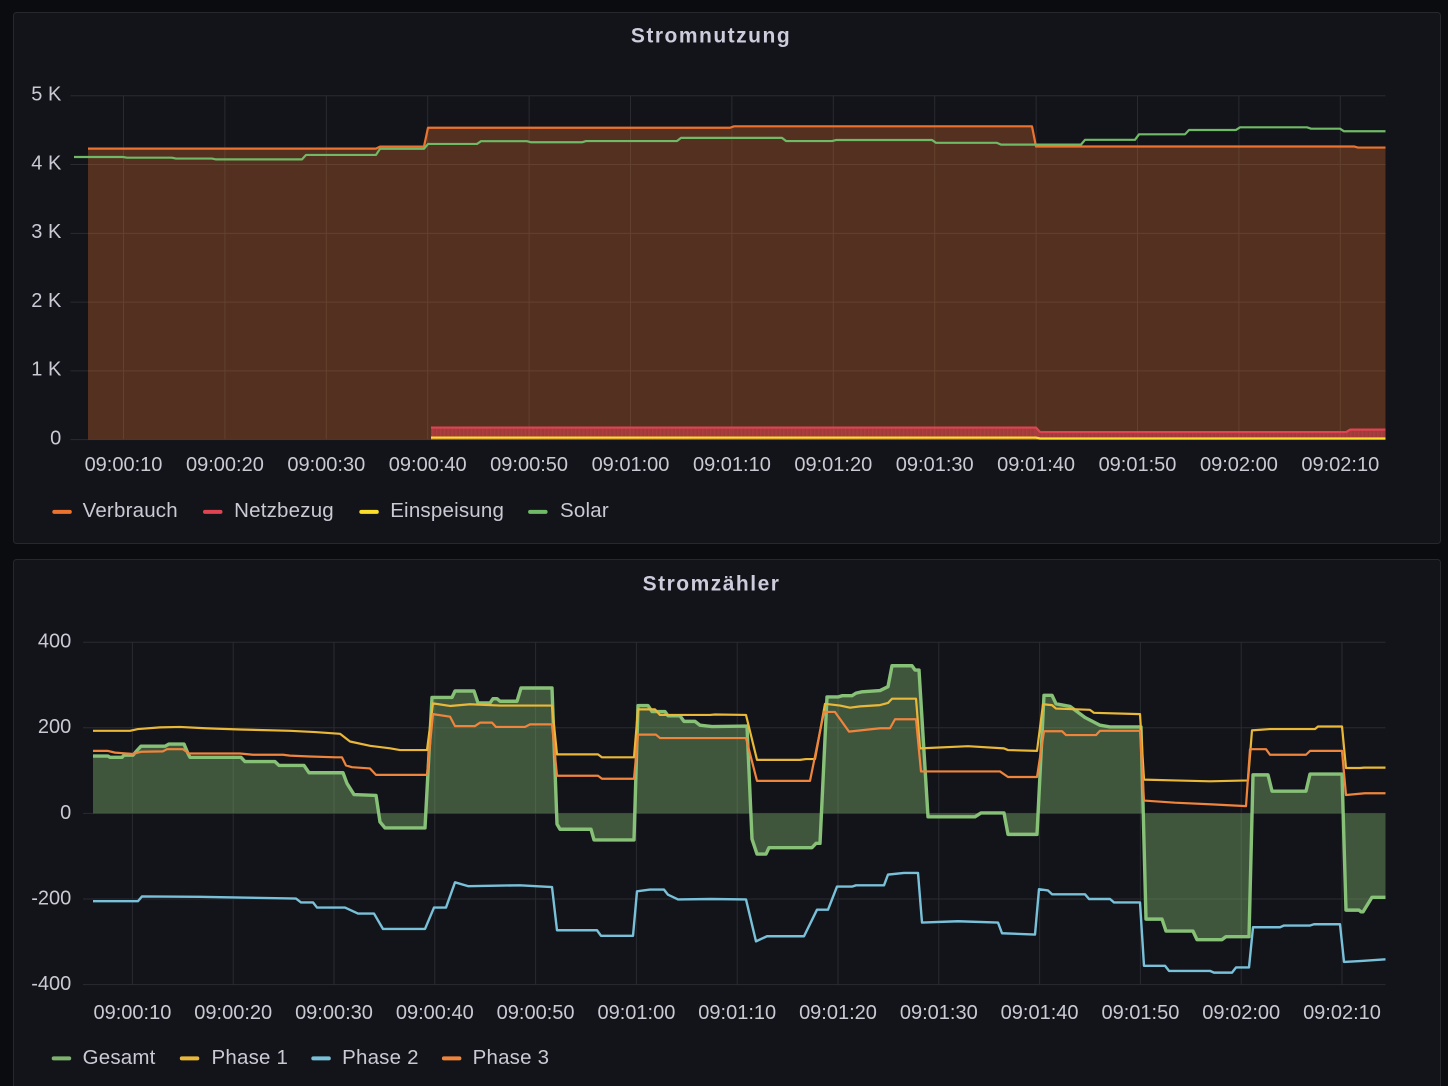 The image size is (1448, 1086). I want to click on svg-text: Phase 3, so click(511, 1057).